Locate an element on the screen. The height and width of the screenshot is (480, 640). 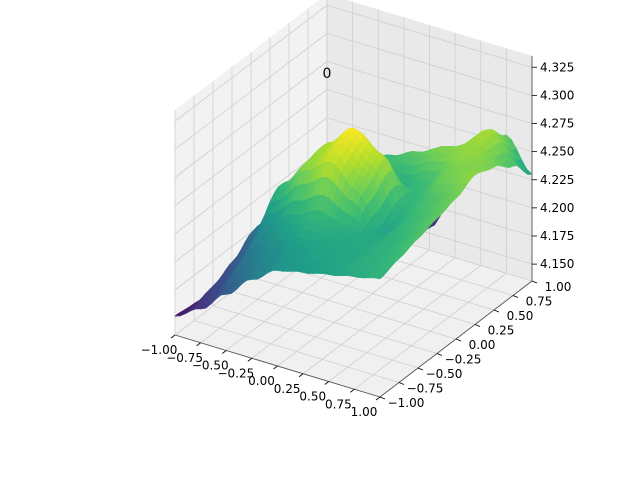
y-tick-label: −1.00 is located at coordinates (406, 403).